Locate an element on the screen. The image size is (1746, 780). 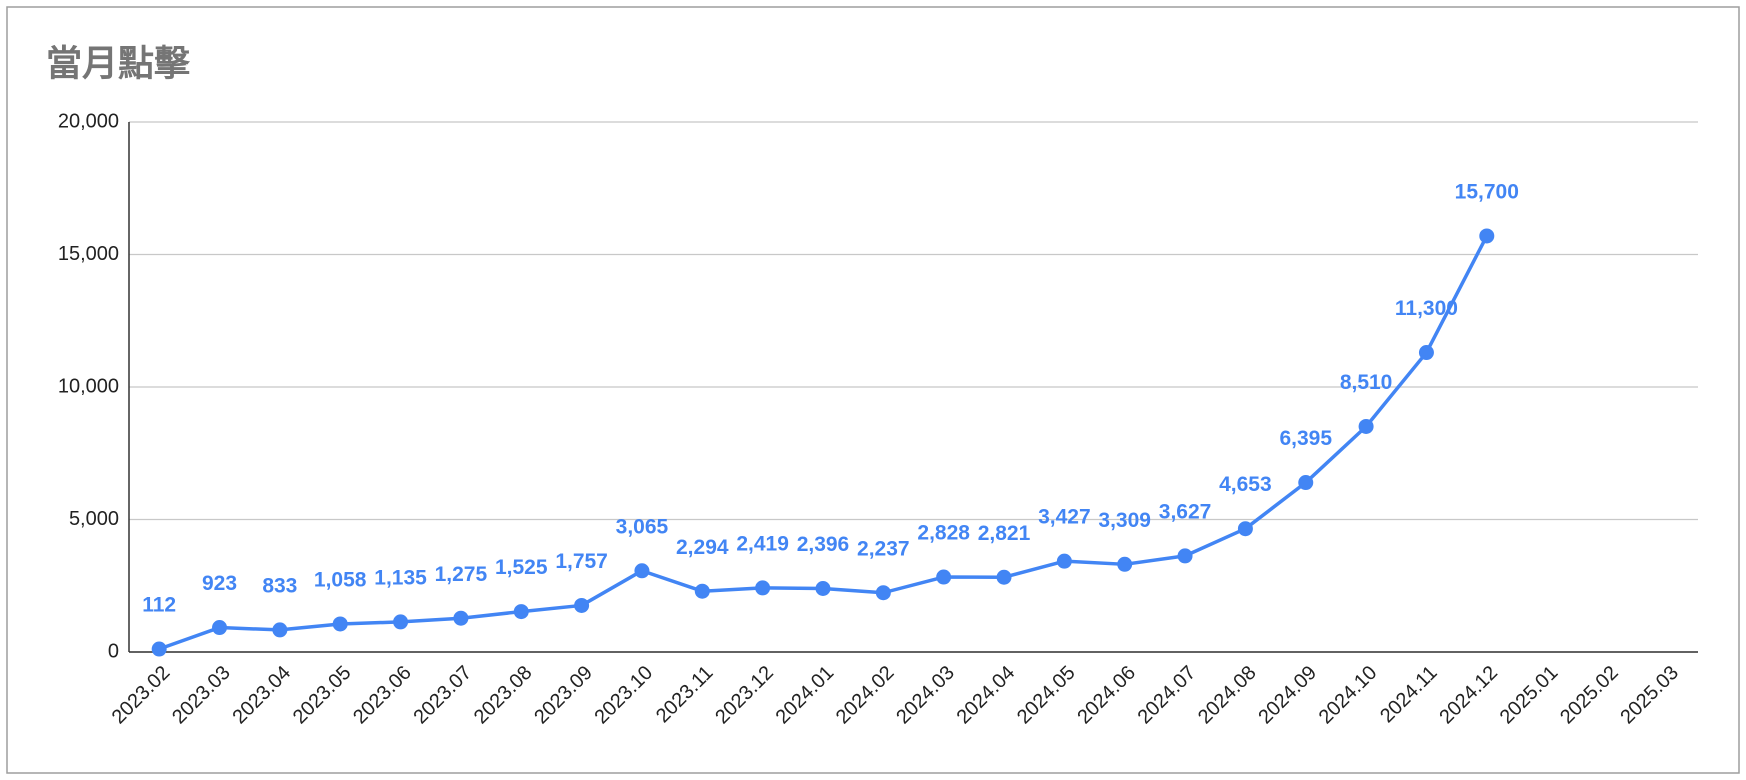
data-label: 1,757 is located at coordinates (581, 561).